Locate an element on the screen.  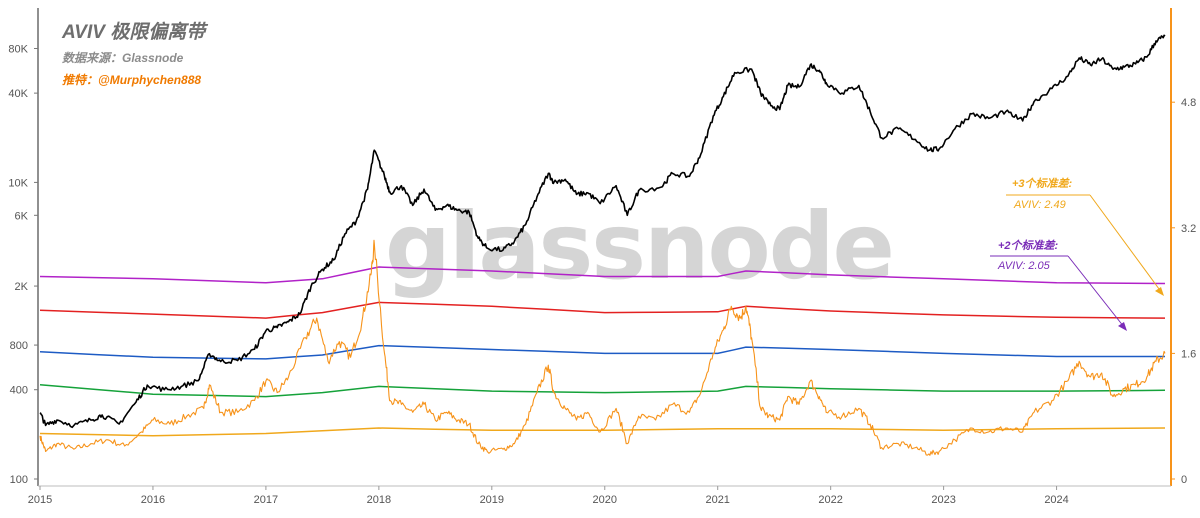
annotation-plus3-value: AVIV: 2.49 is located at coordinates (1039, 205).